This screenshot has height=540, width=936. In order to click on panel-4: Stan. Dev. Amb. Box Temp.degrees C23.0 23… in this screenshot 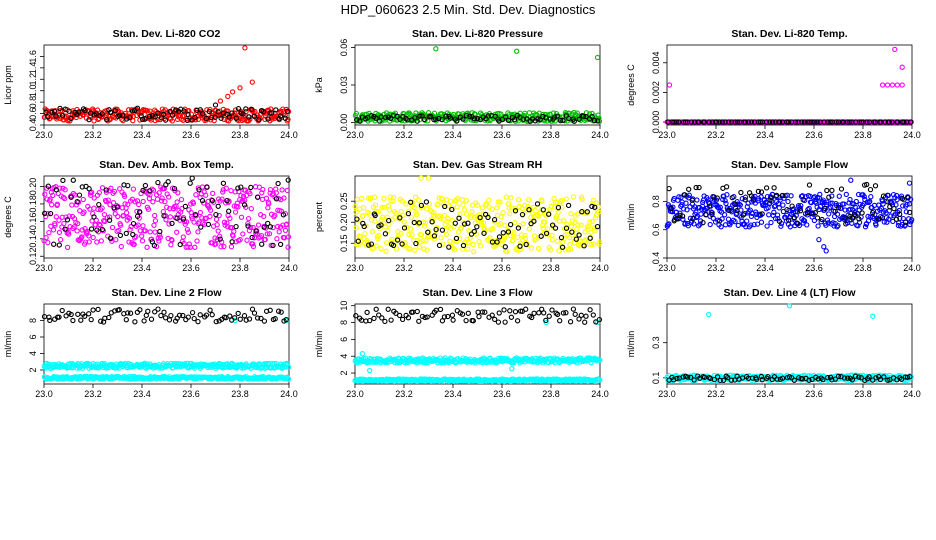, I will do `click(150, 216)`.